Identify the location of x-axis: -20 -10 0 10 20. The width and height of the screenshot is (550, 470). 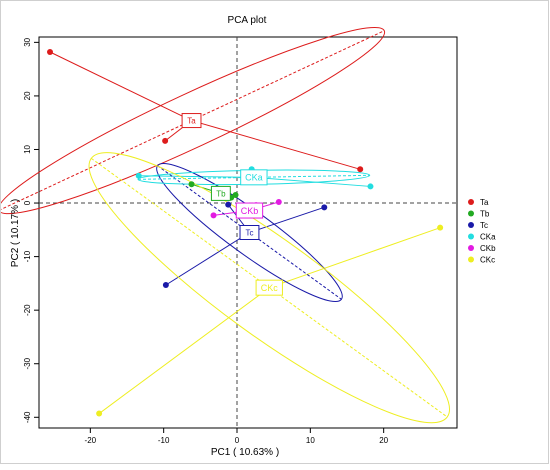
(237, 436).